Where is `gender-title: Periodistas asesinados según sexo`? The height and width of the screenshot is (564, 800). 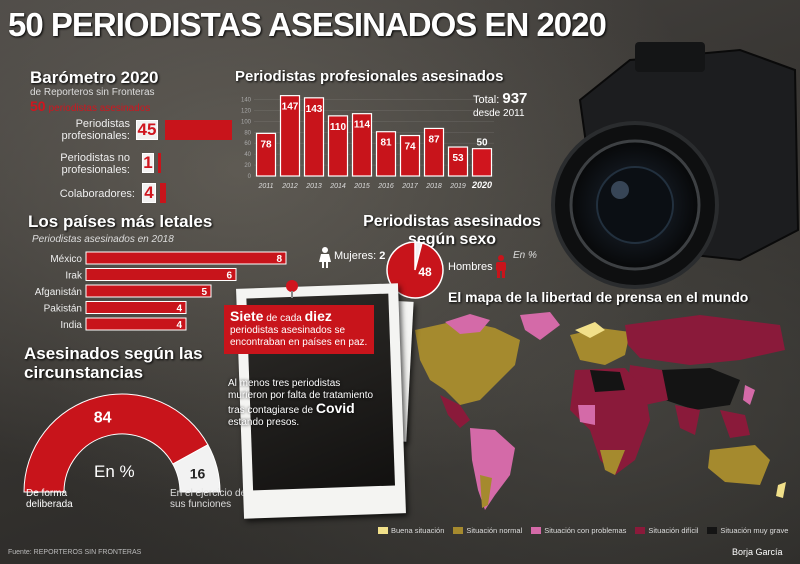 gender-title: Periodistas asesinados según sexo is located at coordinates (452, 230).